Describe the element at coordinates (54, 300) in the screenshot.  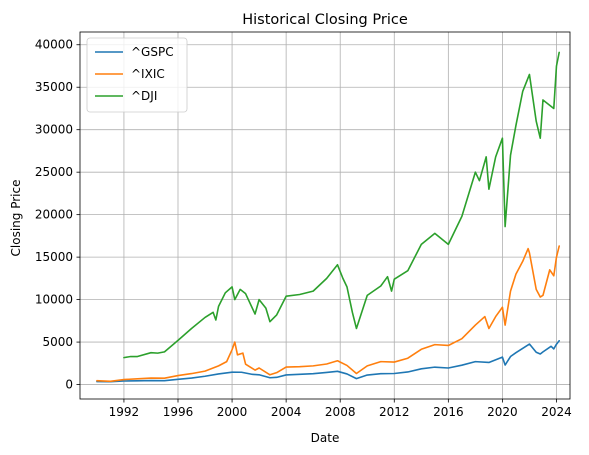
I see `y-tick-label: 10000` at that location.